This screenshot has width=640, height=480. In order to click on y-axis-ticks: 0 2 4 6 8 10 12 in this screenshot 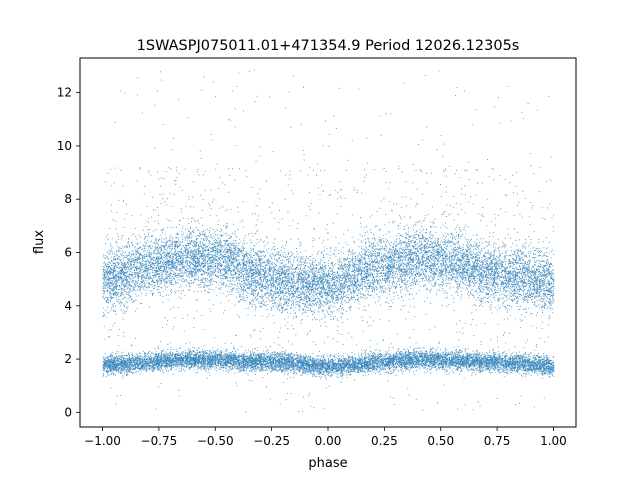, I will do `click(68, 252)`.